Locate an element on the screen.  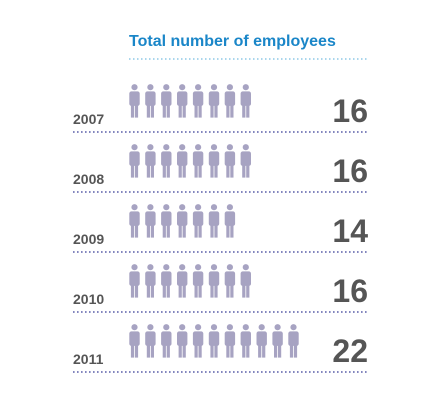
row-2008: 2008 16 is located at coordinates (220, 168).